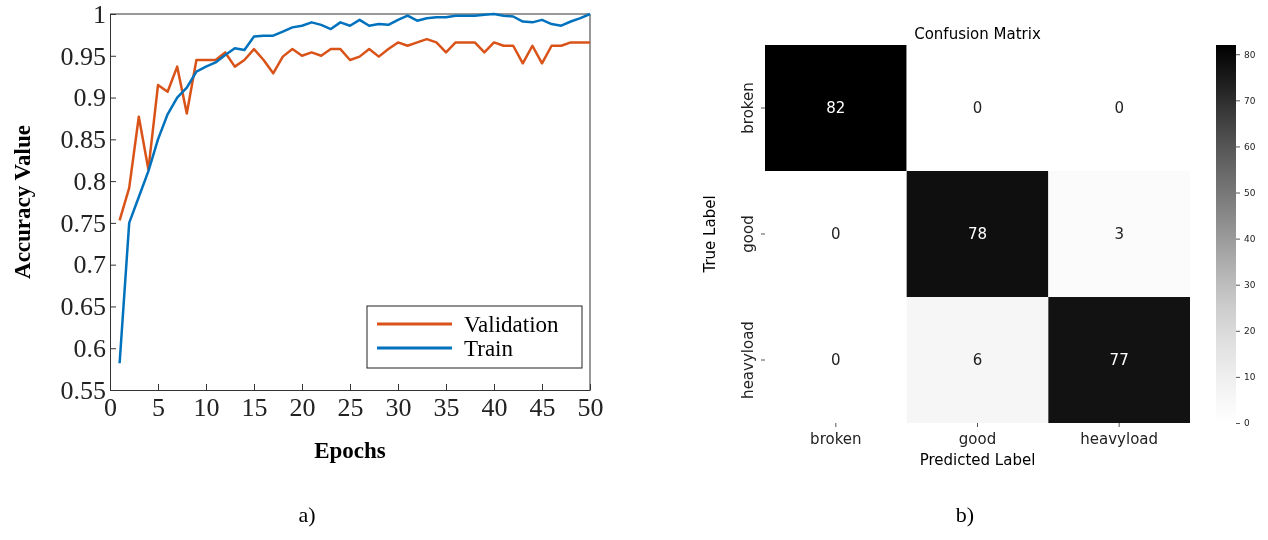  What do you see at coordinates (350, 408) in the screenshot?
I see `x-tick-label: 25` at bounding box center [350, 408].